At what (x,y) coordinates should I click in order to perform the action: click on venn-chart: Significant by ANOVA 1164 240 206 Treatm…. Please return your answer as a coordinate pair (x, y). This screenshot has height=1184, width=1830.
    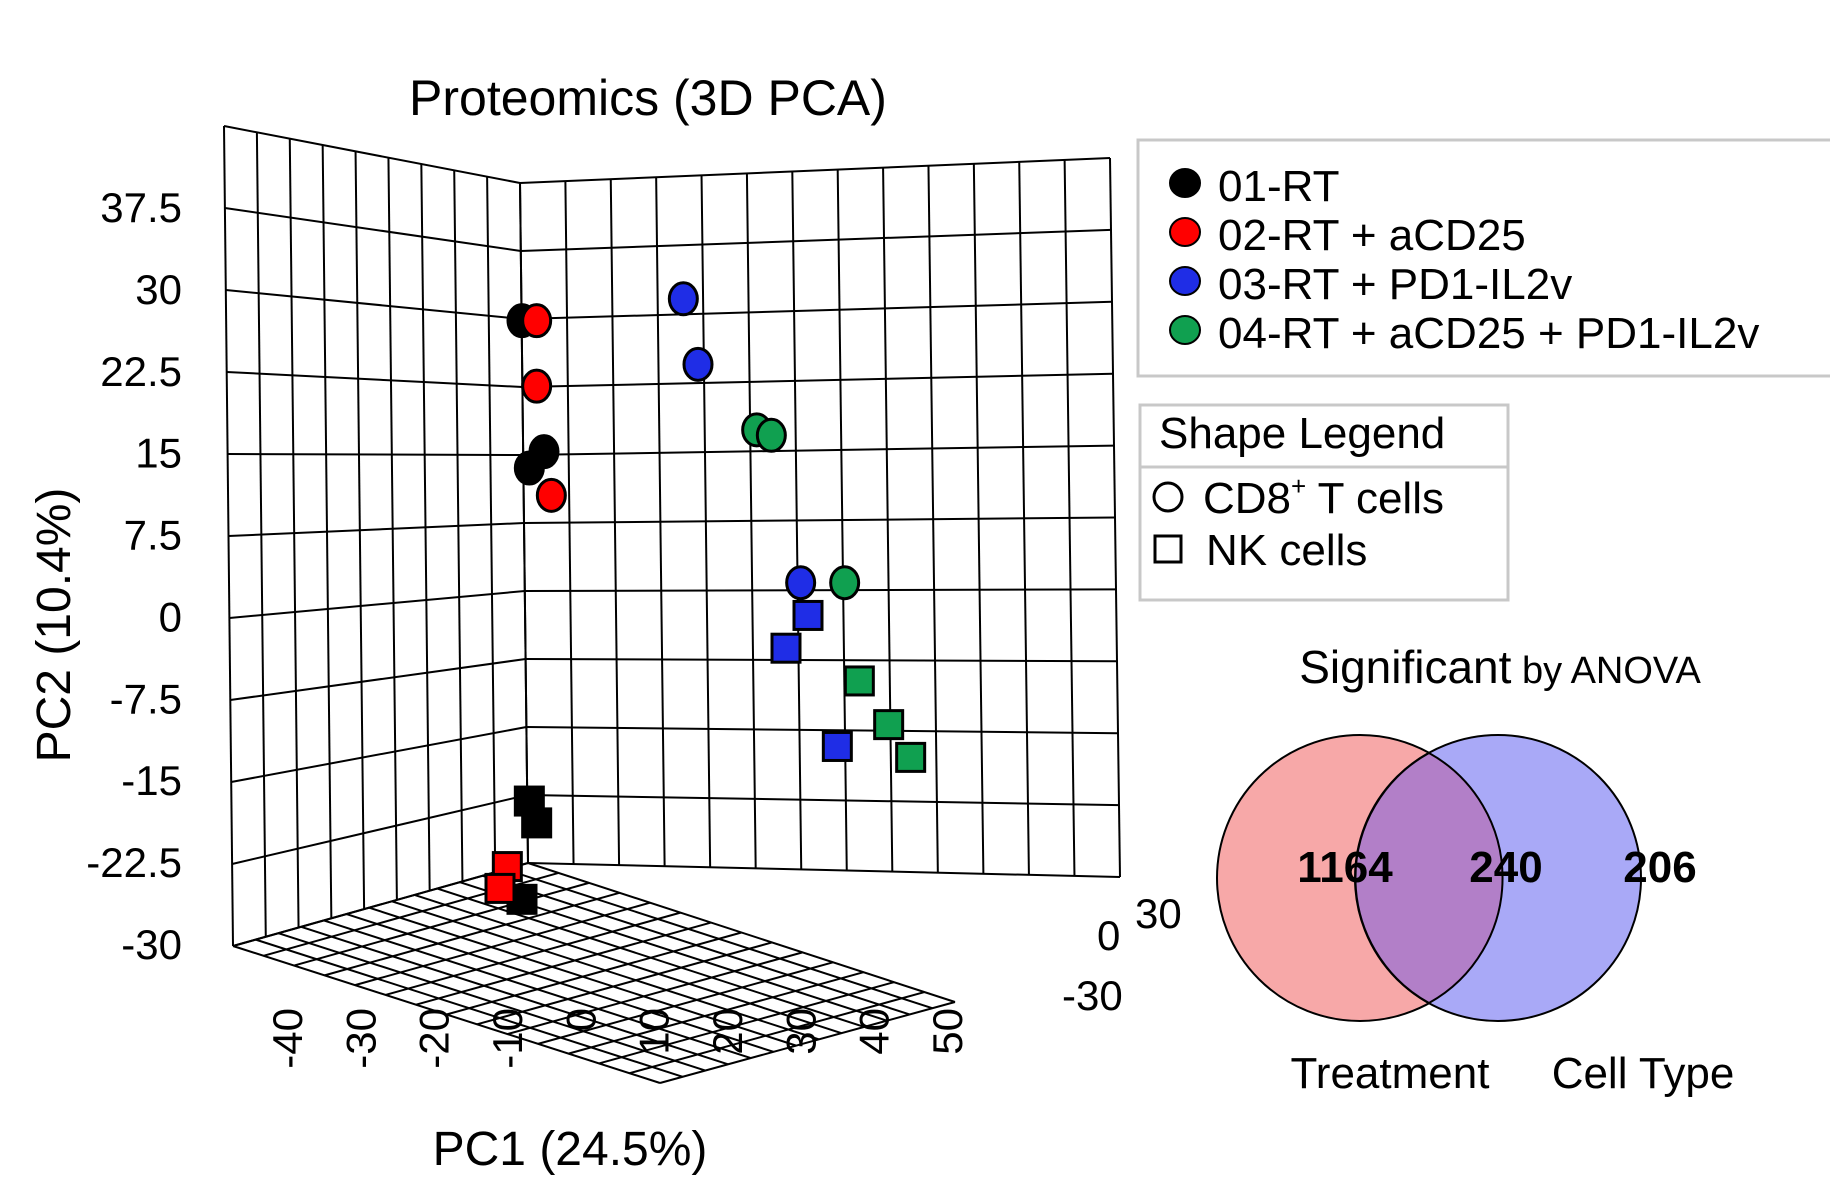
    Looking at the image, I should click on (1475, 869).